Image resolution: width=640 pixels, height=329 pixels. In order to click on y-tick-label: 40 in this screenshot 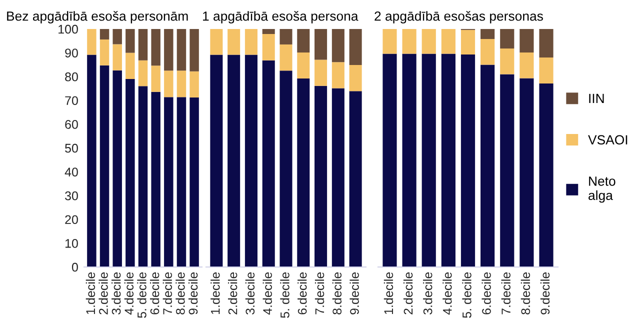, I will do `click(71, 172)`.